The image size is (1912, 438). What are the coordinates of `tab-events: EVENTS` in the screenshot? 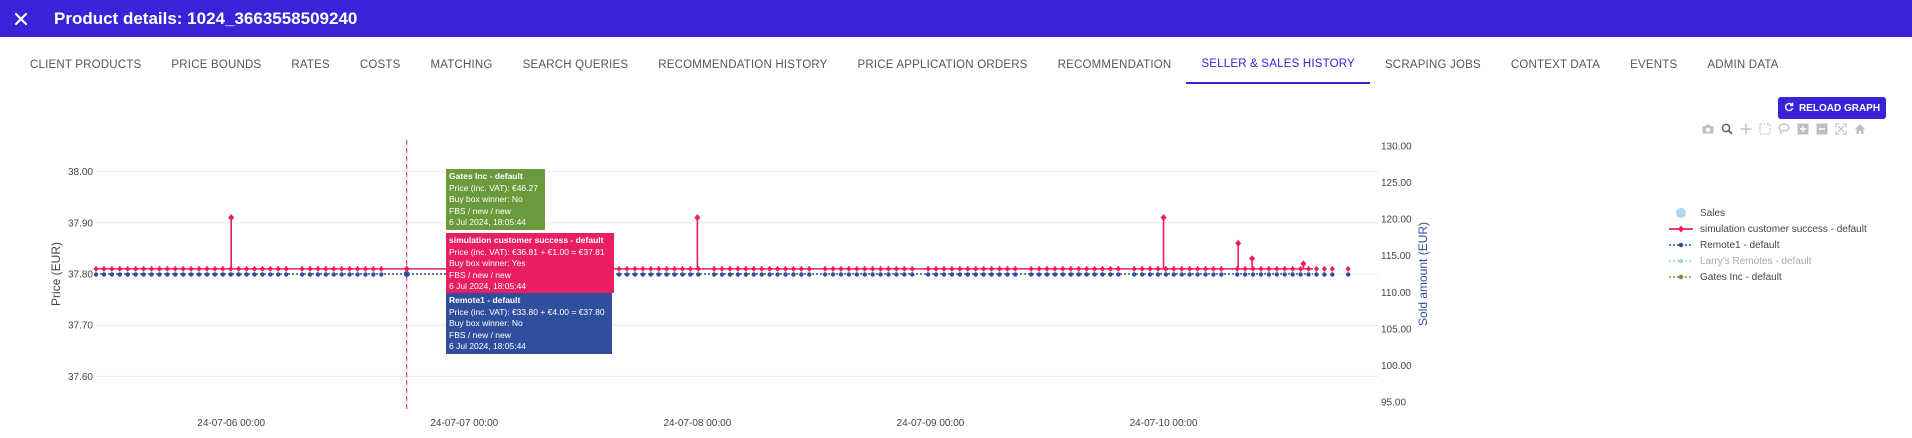 It's located at (1654, 65).